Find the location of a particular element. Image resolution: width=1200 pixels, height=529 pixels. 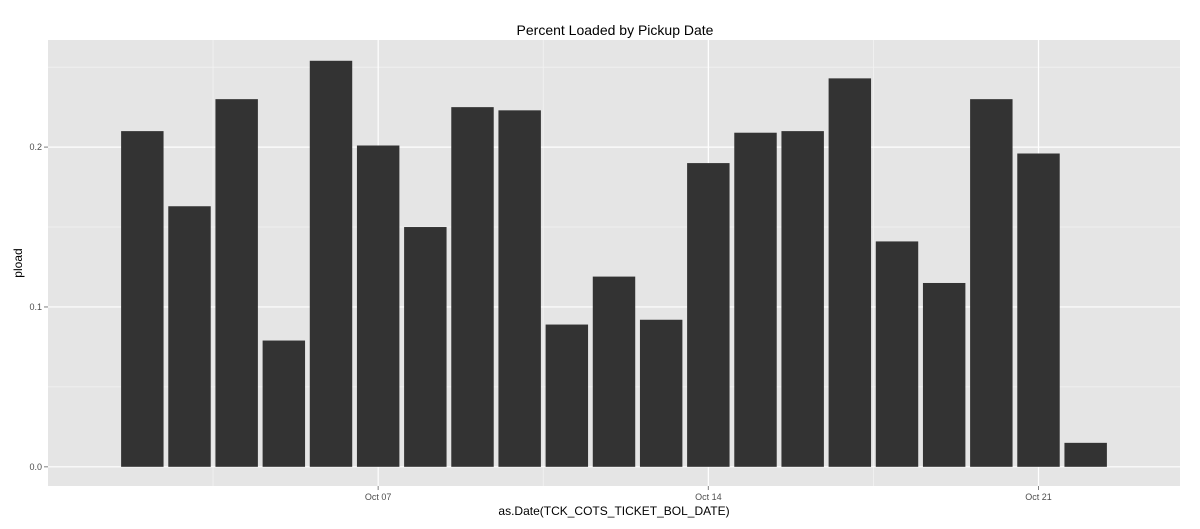

x-tick-label: Oct 14 is located at coordinates (708, 497).